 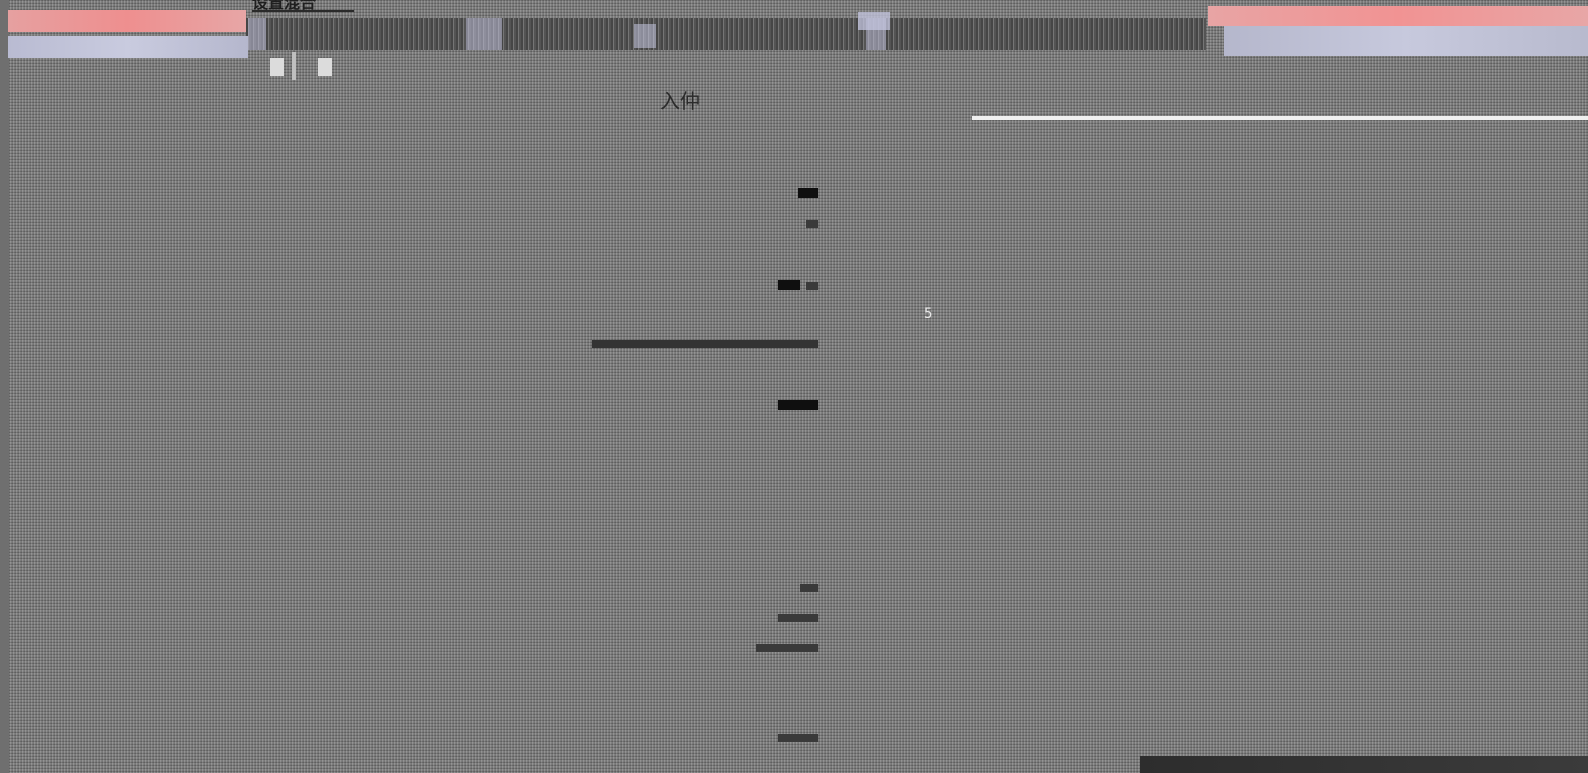 I want to click on left-edge, so click(x=4, y=386).